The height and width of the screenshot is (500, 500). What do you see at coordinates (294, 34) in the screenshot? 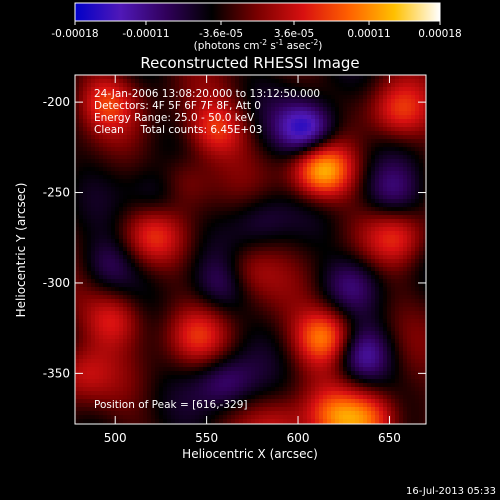
I see `colorbar-tick-label: 3.6e-05` at bounding box center [294, 34].